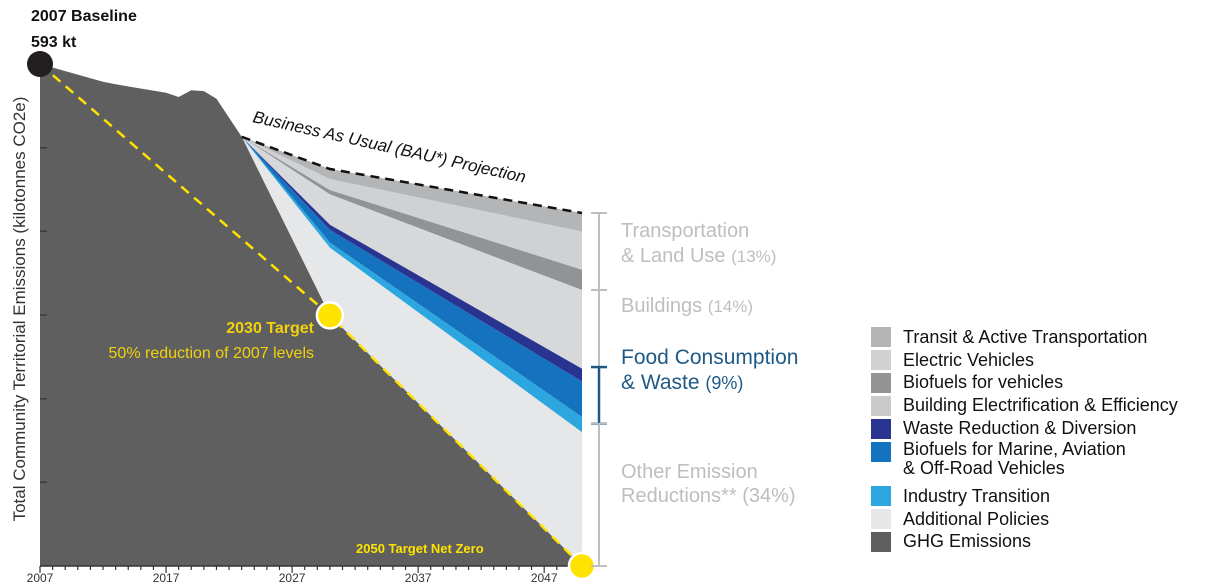 This screenshot has width=1224, height=588. I want to click on svg-text:Other Emission Reduction: Other Emission Reductions** (34%), so click(708, 484).